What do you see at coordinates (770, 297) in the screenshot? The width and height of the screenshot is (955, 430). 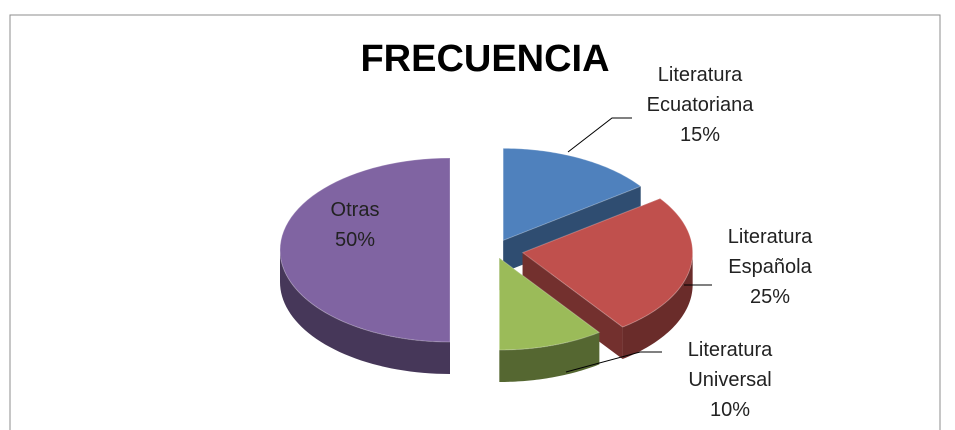 I see `slice-percent: 25%` at bounding box center [770, 297].